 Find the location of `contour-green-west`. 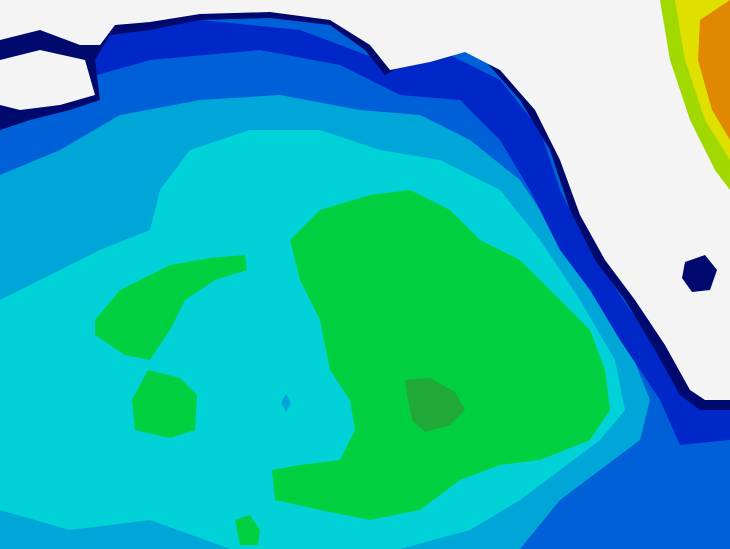

contour-green-west is located at coordinates (171, 307).